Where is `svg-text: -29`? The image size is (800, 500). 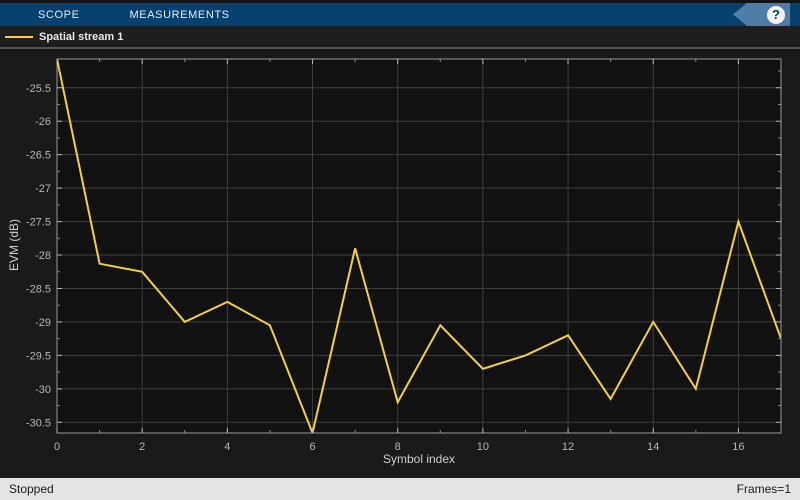
svg-text: -29 is located at coordinates (43, 323).